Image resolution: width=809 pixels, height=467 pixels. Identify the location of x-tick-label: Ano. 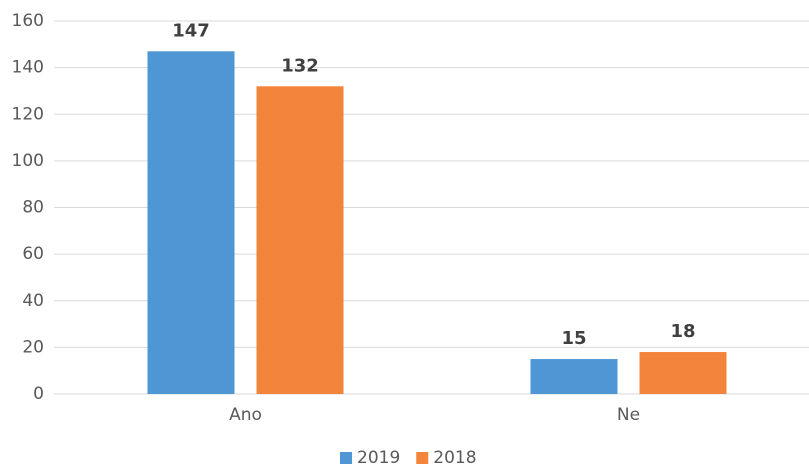
(245, 415).